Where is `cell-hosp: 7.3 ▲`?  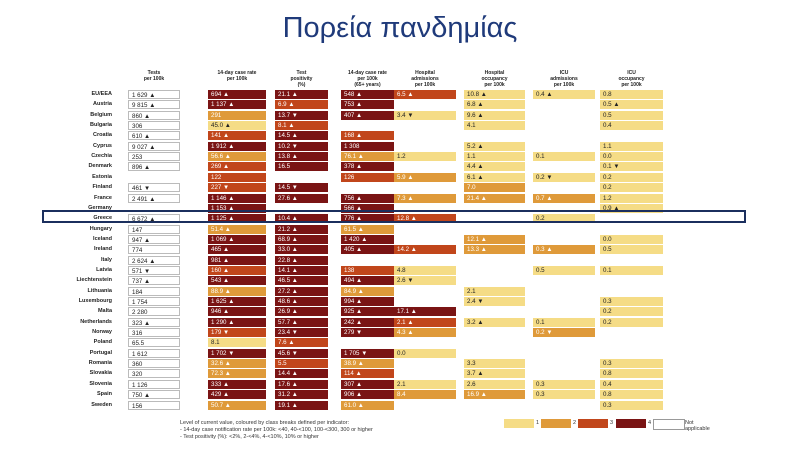 cell-hosp: 7.3 ▲ is located at coordinates (425, 198).